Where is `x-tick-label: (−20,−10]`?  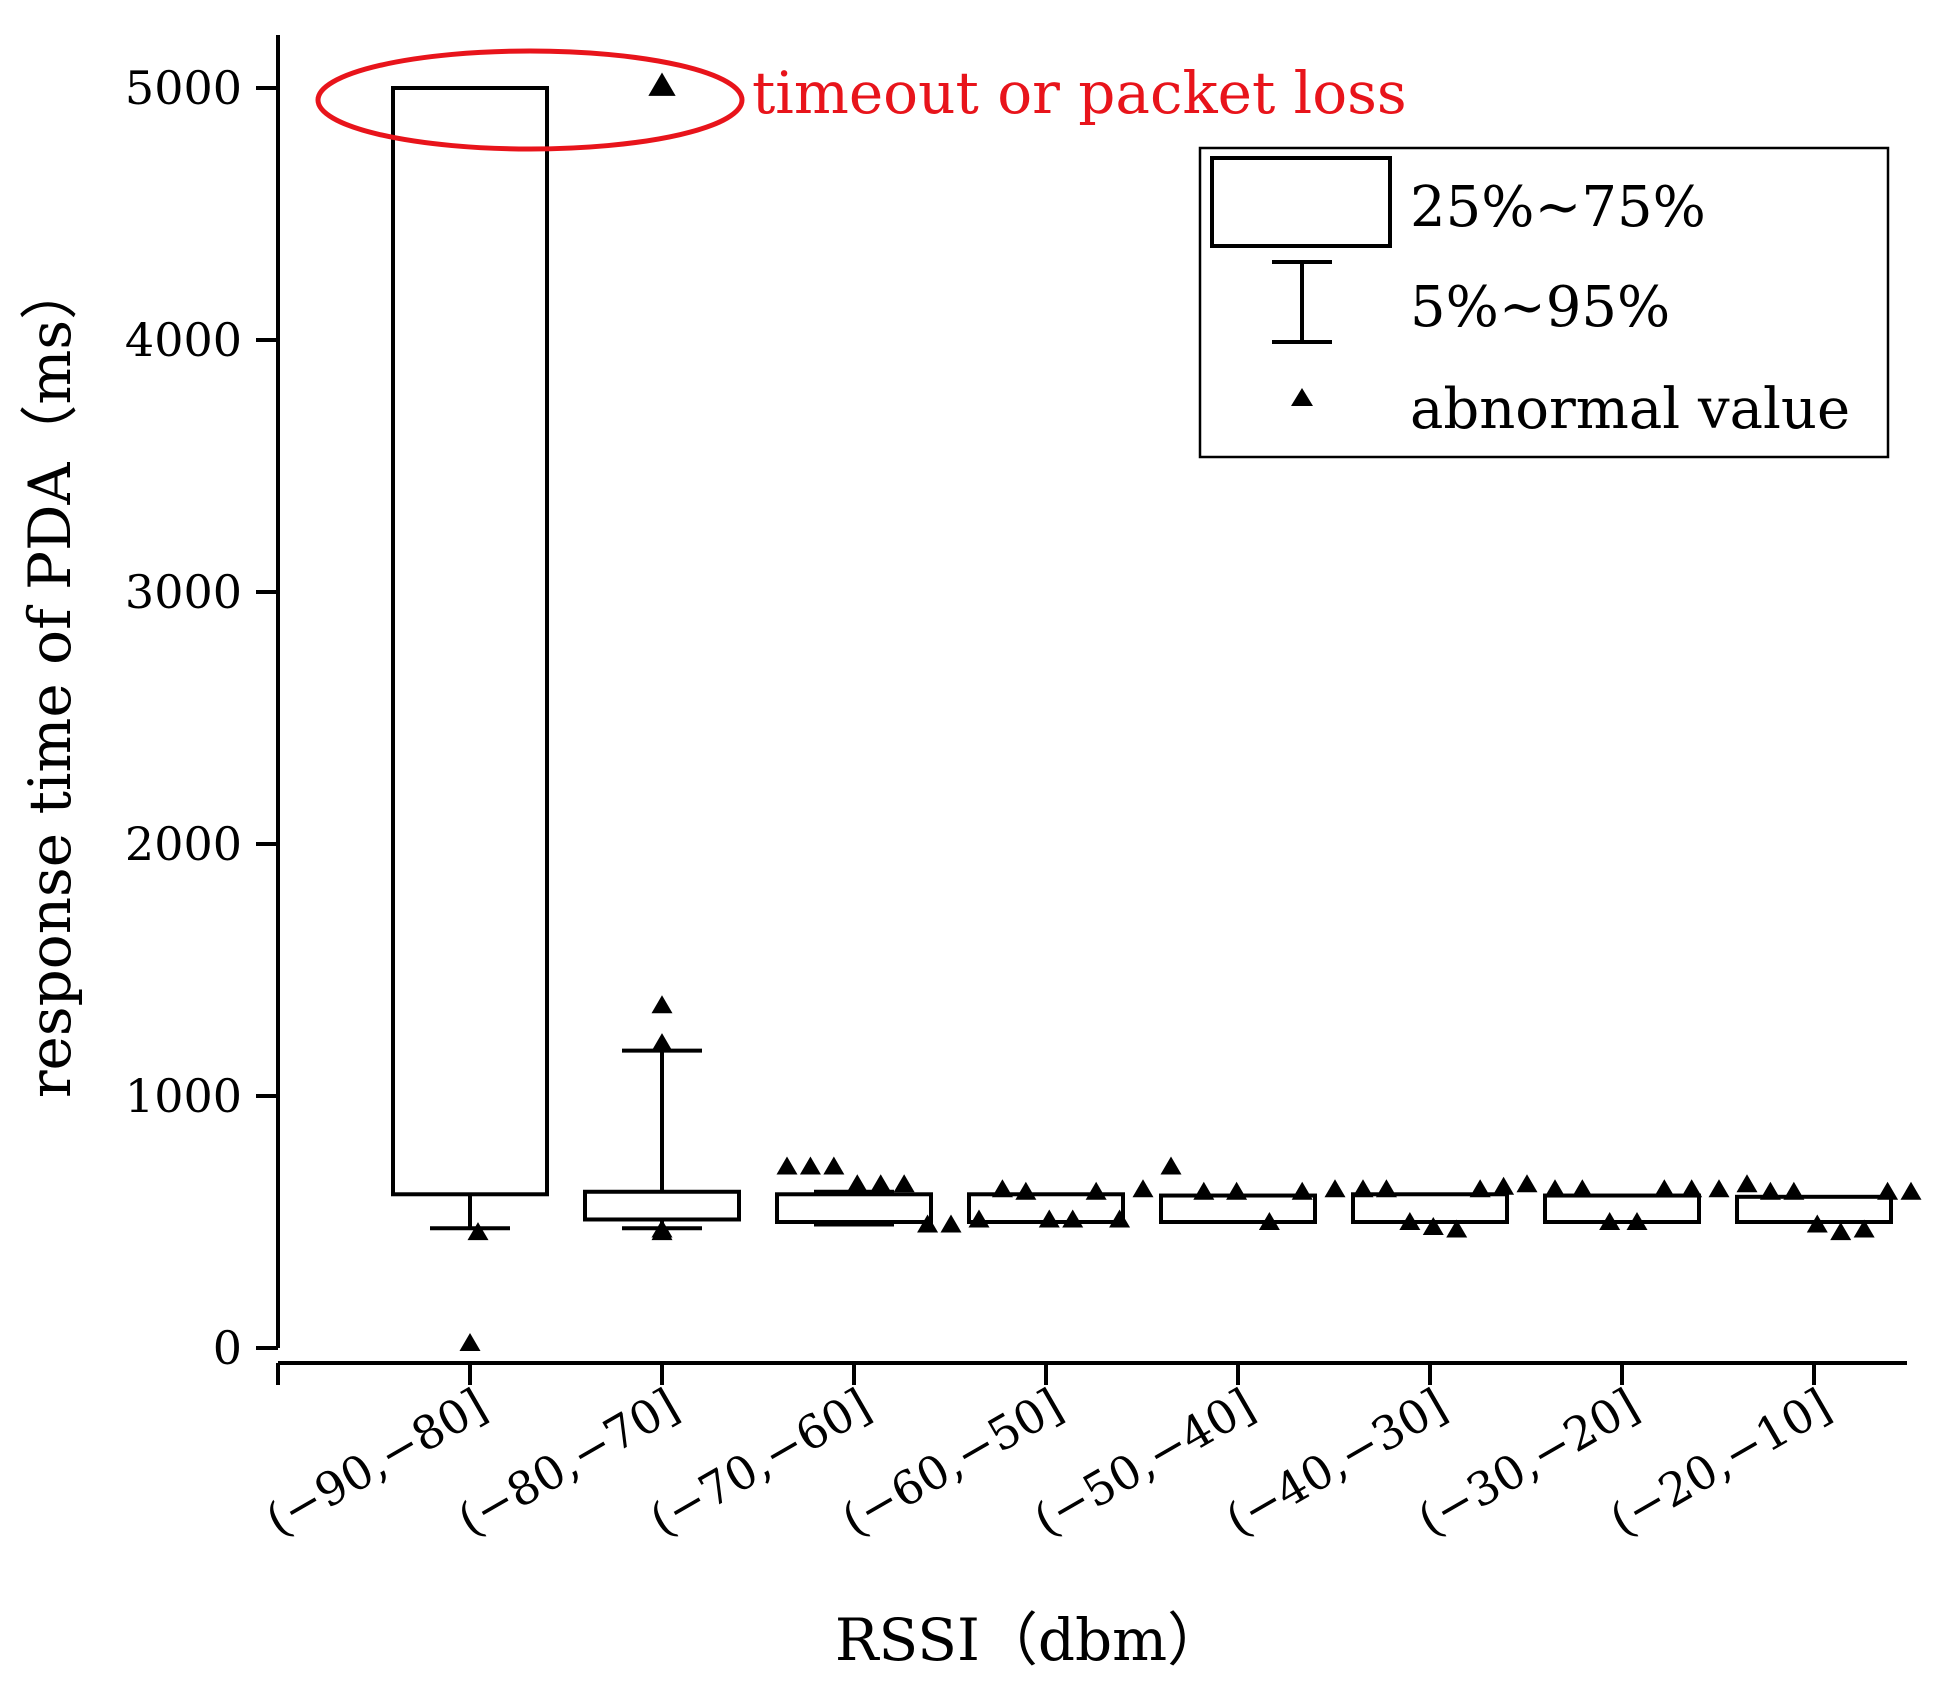
x-tick-label: (−20,−10] is located at coordinates (1720, 1462).